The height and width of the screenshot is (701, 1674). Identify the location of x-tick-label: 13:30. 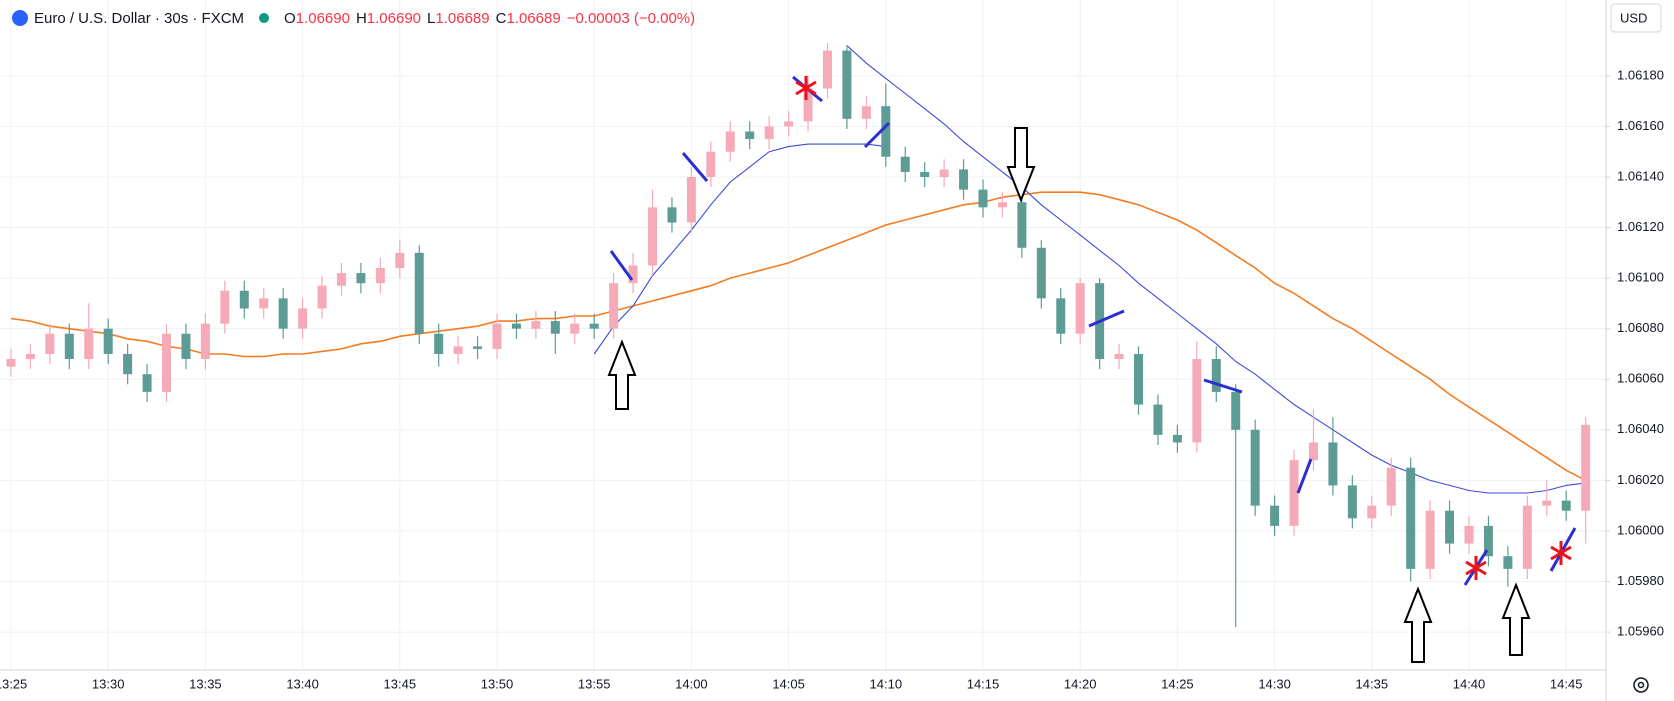
(108, 683).